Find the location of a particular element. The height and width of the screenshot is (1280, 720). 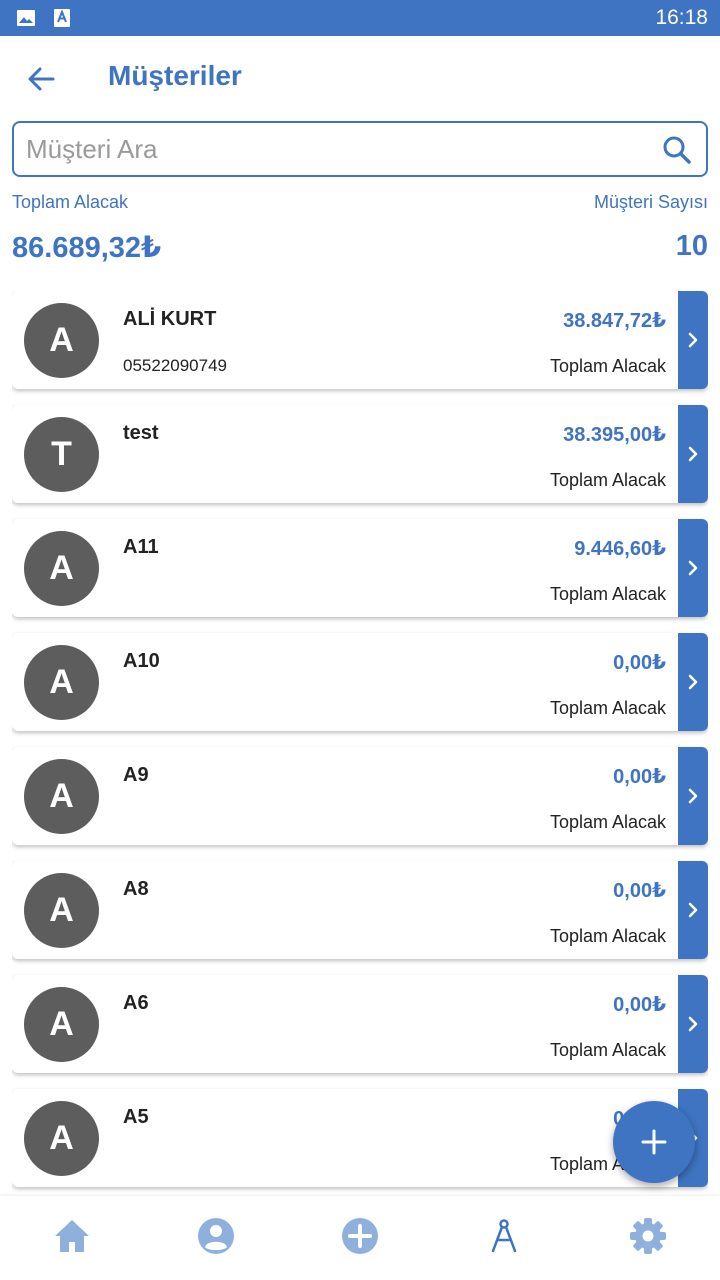

search-icon is located at coordinates (677, 150).